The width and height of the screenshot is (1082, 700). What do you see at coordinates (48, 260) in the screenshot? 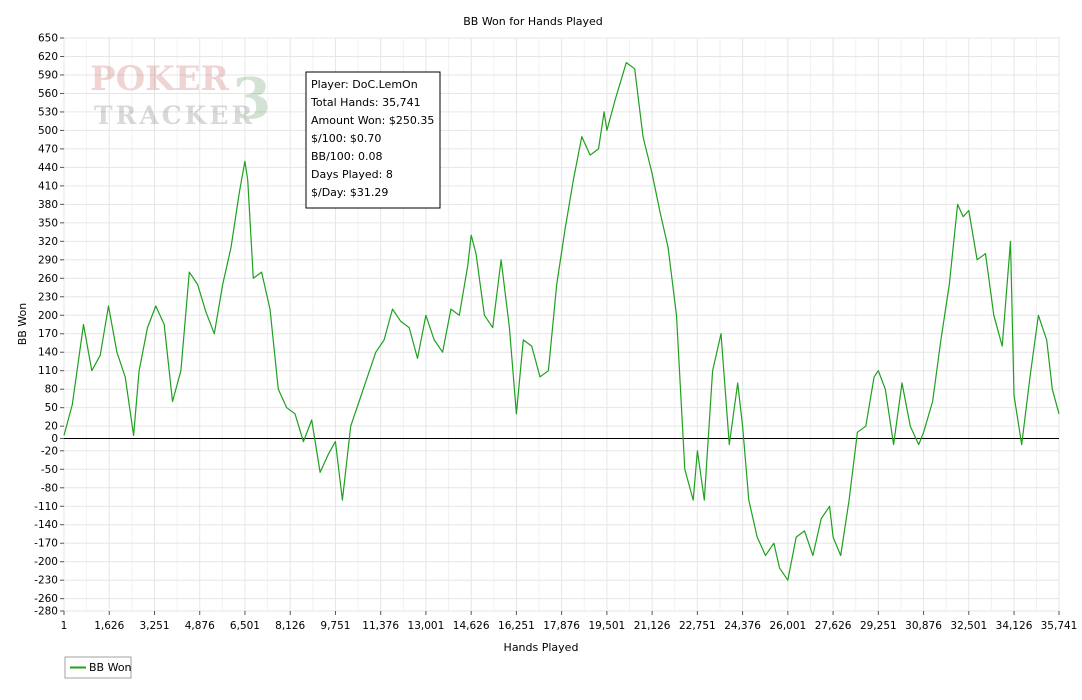
I see `y-tick-label: 290` at bounding box center [48, 260].